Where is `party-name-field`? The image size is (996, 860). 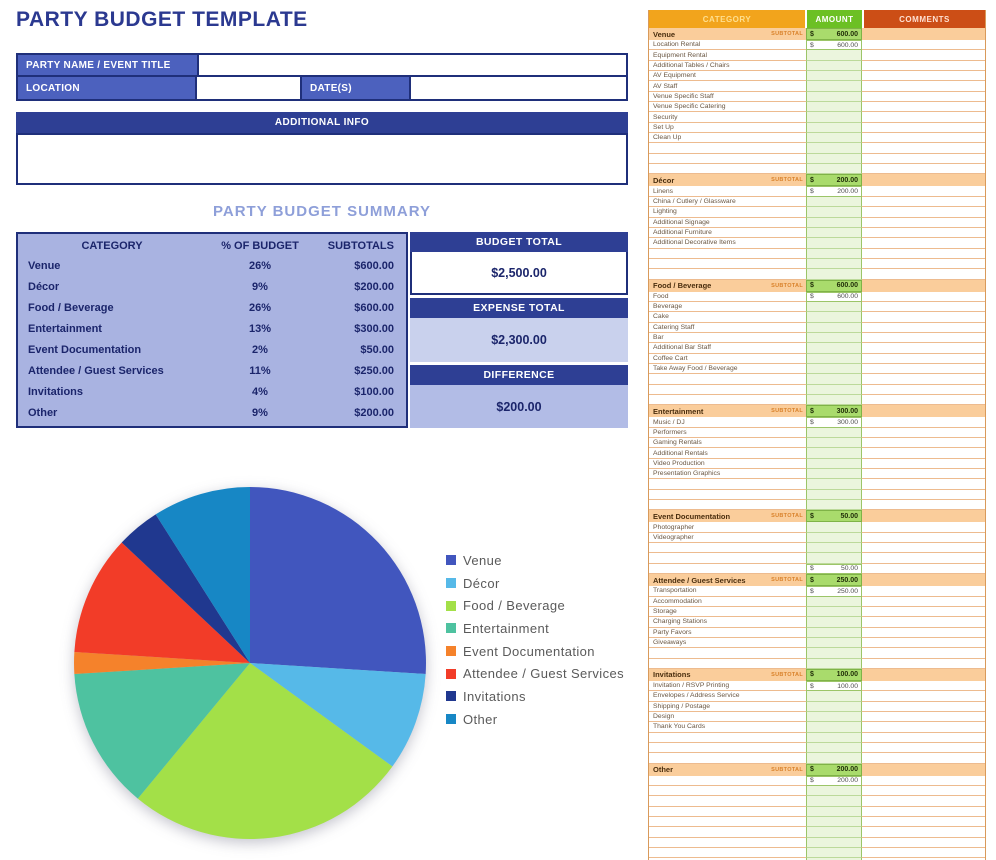 party-name-field is located at coordinates (412, 65).